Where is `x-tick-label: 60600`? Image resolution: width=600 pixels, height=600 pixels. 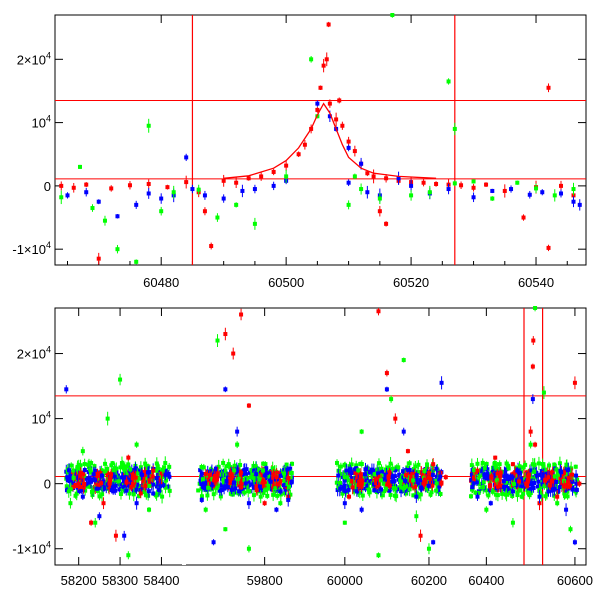
x-tick-label: 60600 is located at coordinates (575, 580).